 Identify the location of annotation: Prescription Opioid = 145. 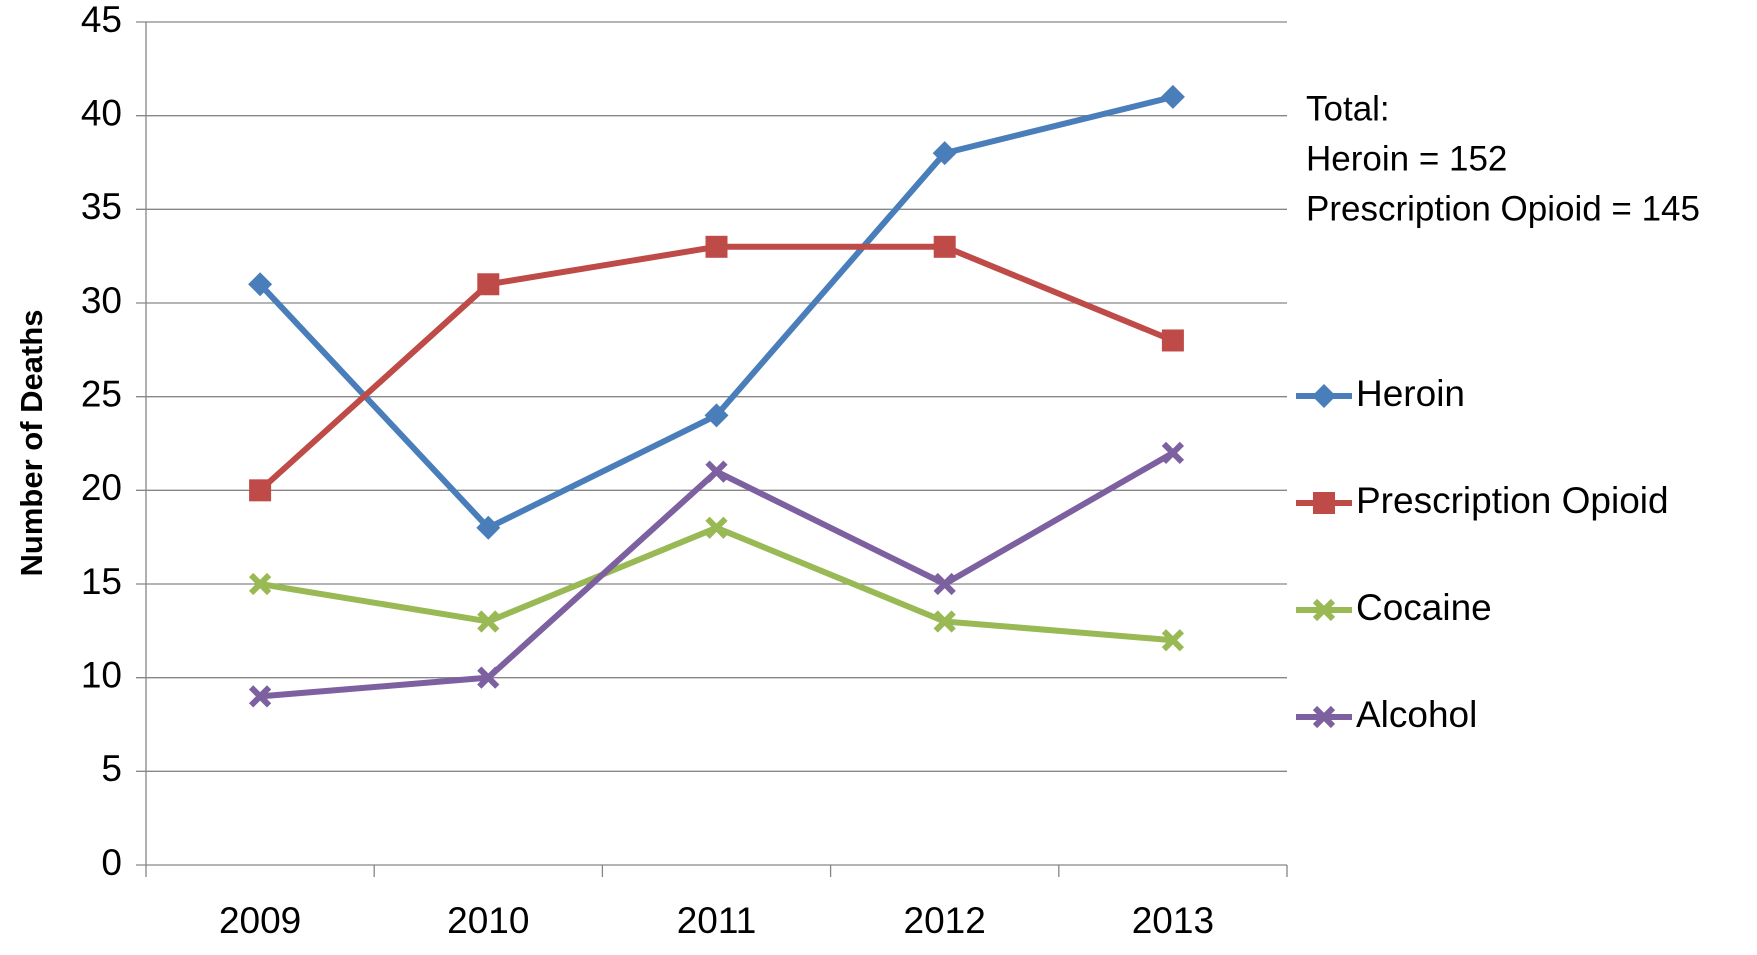
(1503, 208).